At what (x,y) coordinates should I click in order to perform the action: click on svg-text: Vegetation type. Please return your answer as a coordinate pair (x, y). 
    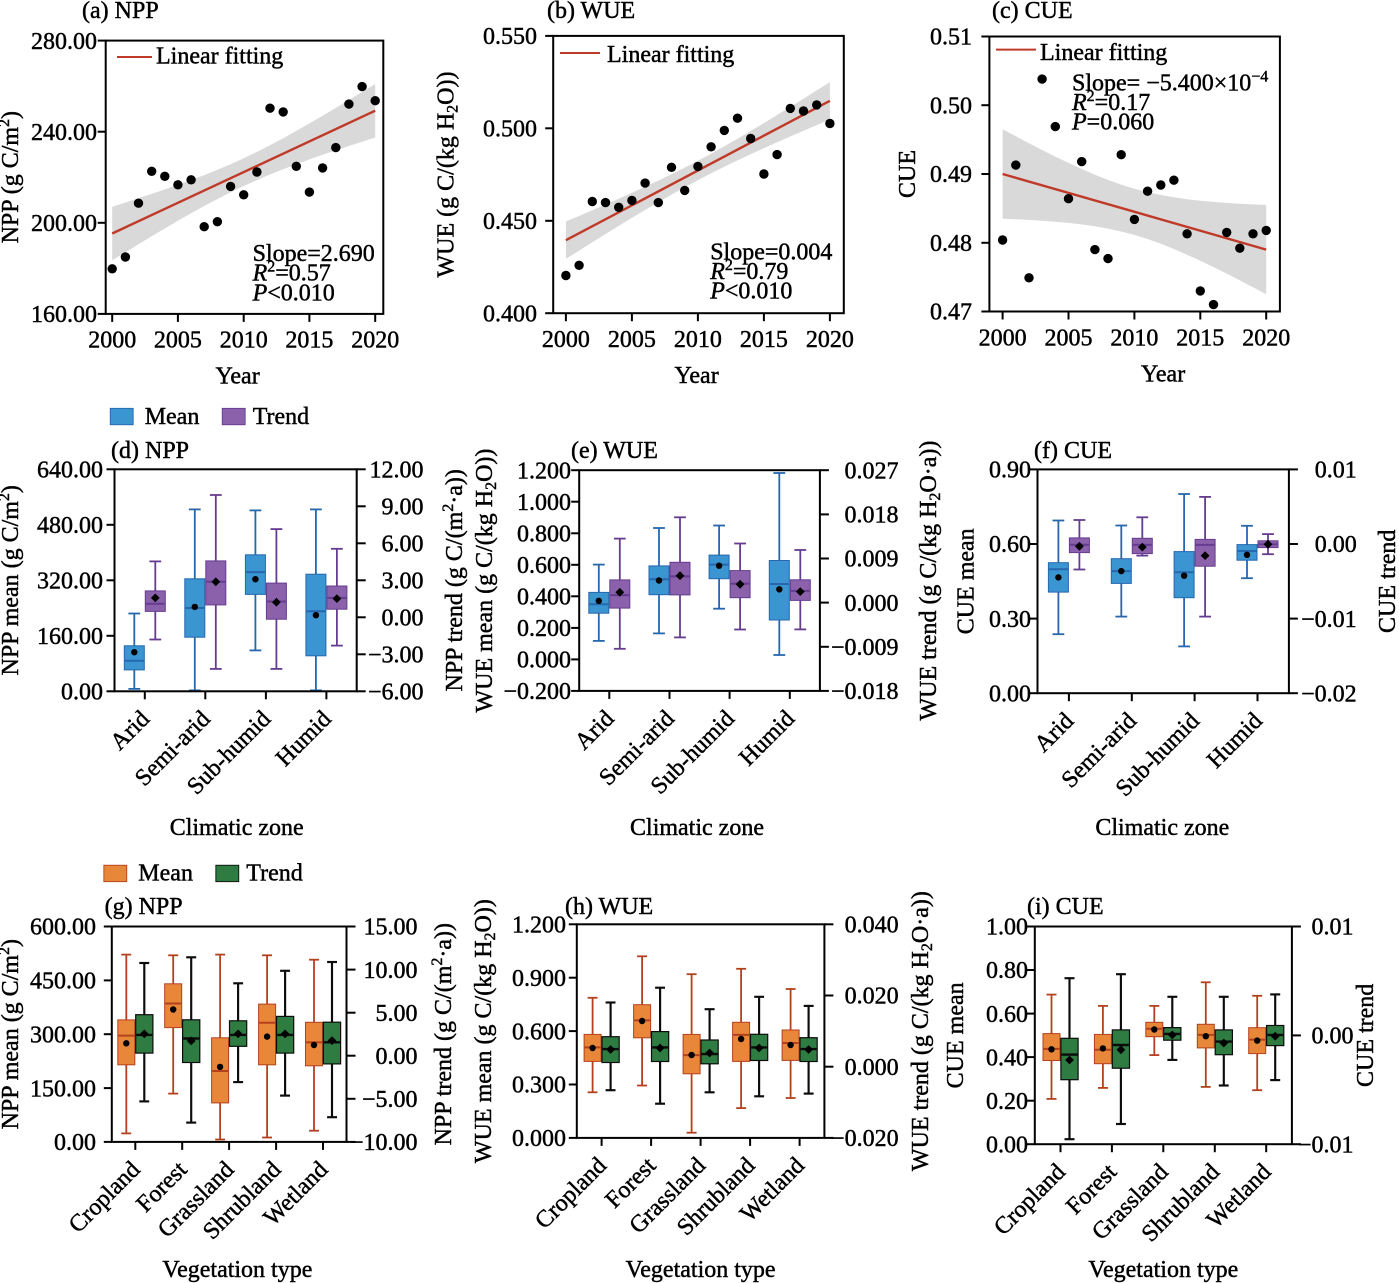
    Looking at the image, I should click on (1163, 1270).